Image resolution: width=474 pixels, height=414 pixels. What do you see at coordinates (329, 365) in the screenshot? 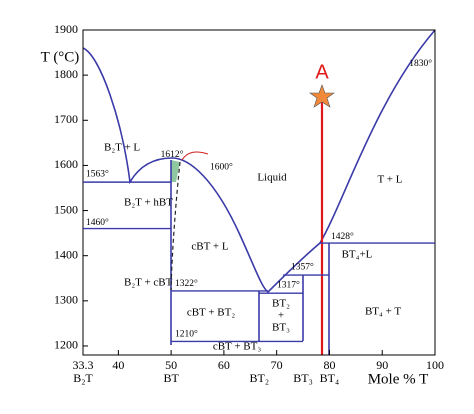
I see `x-tick-label: 80` at bounding box center [329, 365].